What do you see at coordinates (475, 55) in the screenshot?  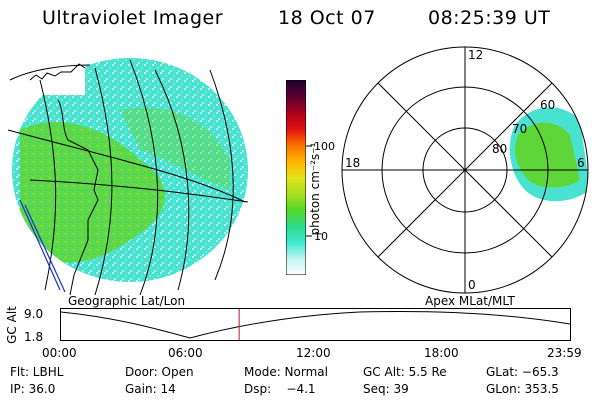 I see `mlt-label-12: 12` at bounding box center [475, 55].